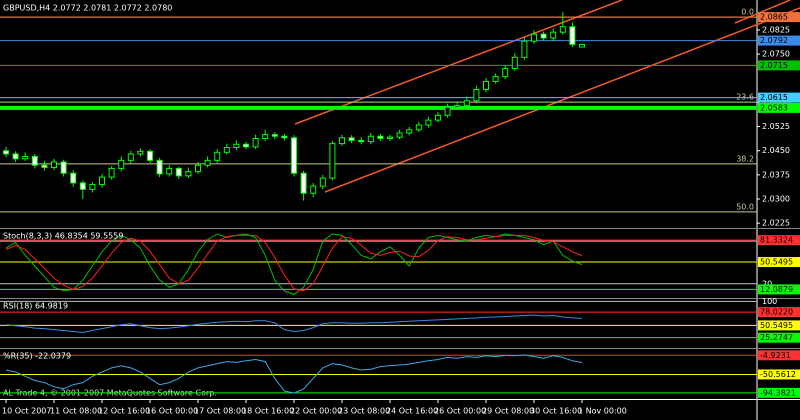 The width and height of the screenshot is (800, 420). I want to click on indicator-title: %R(35) -22.0379, so click(37, 356).